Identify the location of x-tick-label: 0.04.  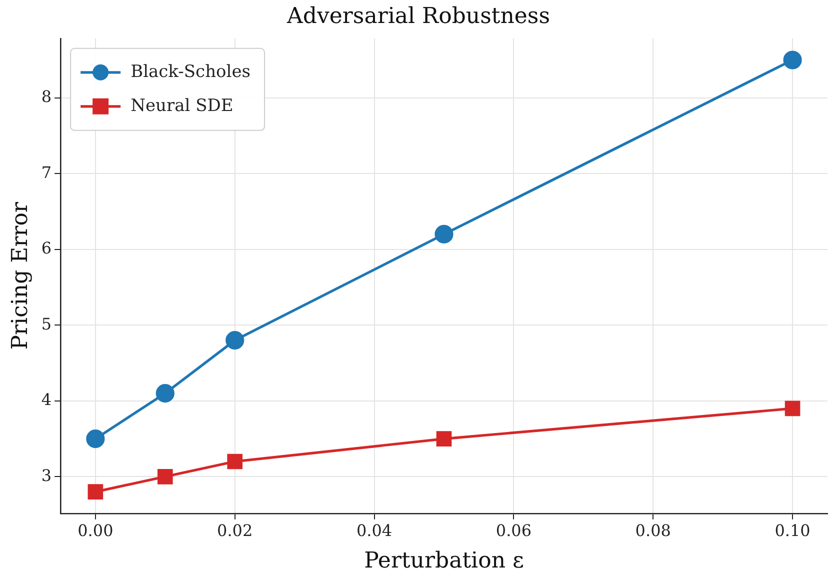
(374, 530).